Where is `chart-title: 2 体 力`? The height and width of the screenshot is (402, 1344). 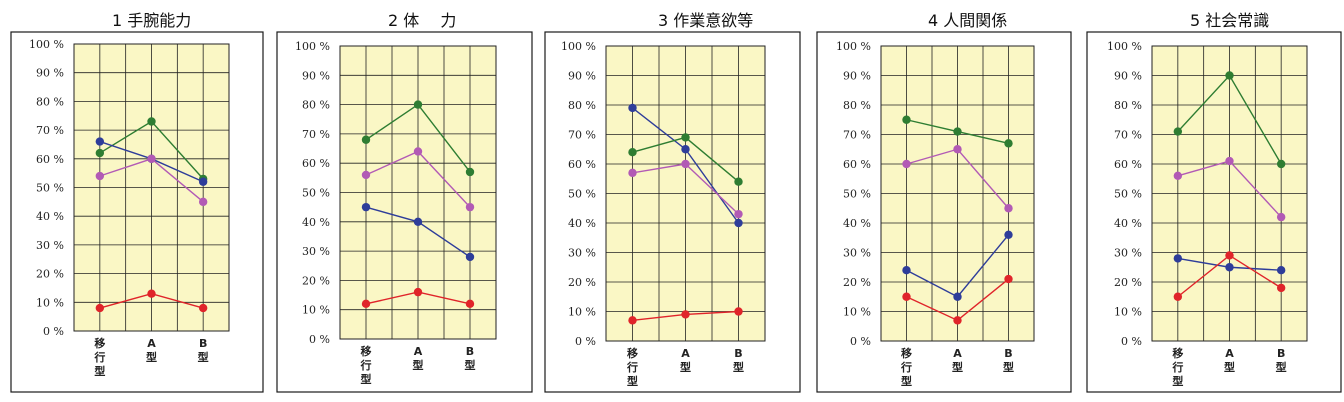 chart-title: 2 体 力 is located at coordinates (422, 20).